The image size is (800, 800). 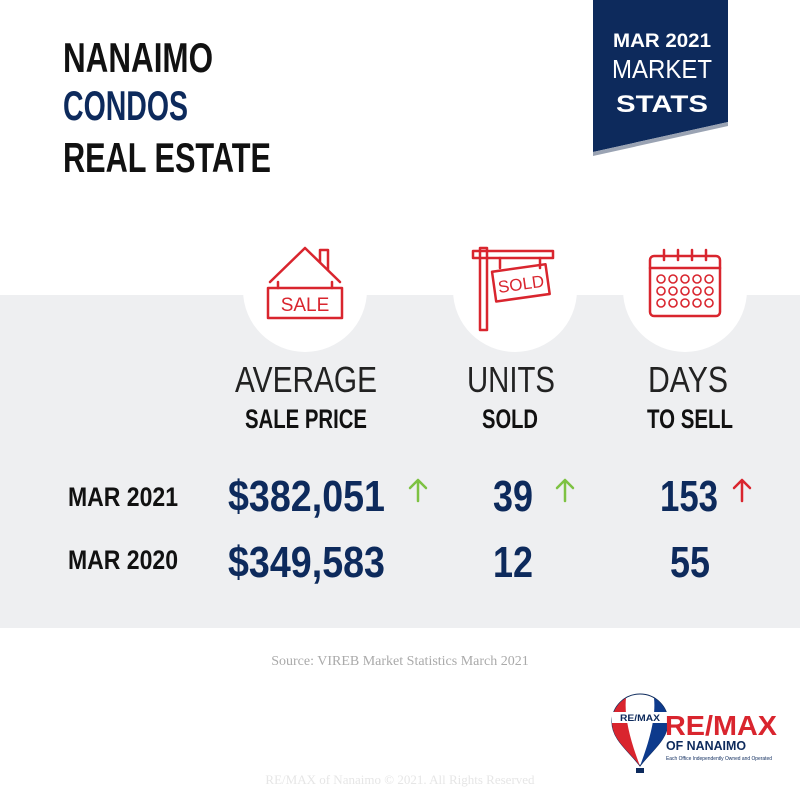 I want to click on icon-text: SALE, so click(x=305, y=305).